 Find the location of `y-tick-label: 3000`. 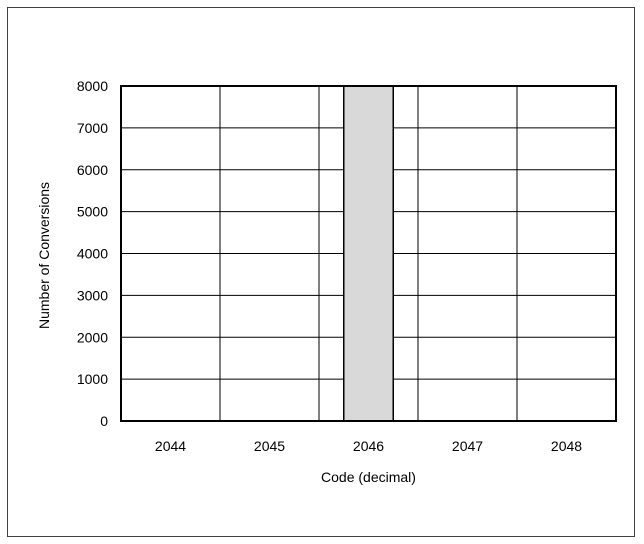

y-tick-label: 3000 is located at coordinates (92, 295).